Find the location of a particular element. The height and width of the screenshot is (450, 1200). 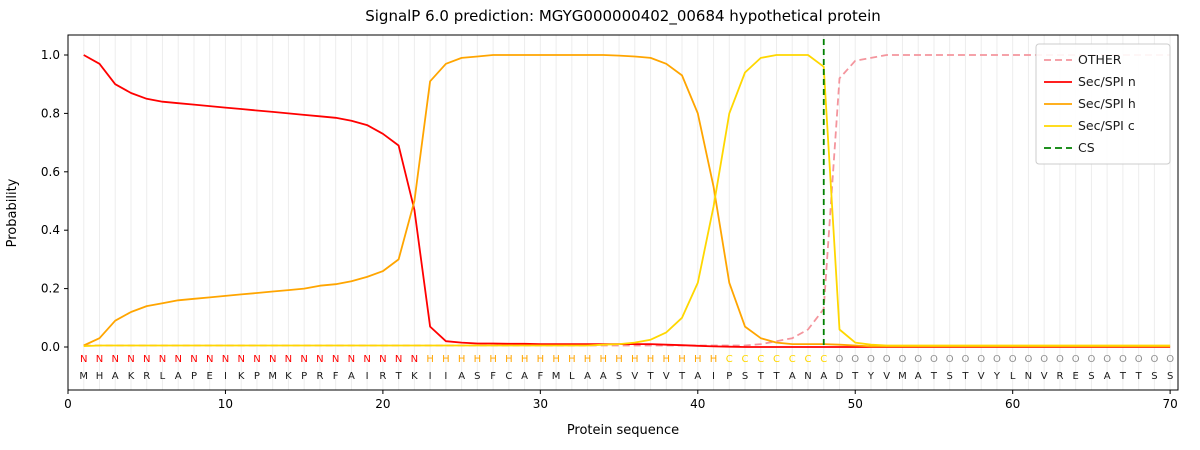

sequence-letter: H is located at coordinates (100, 376).